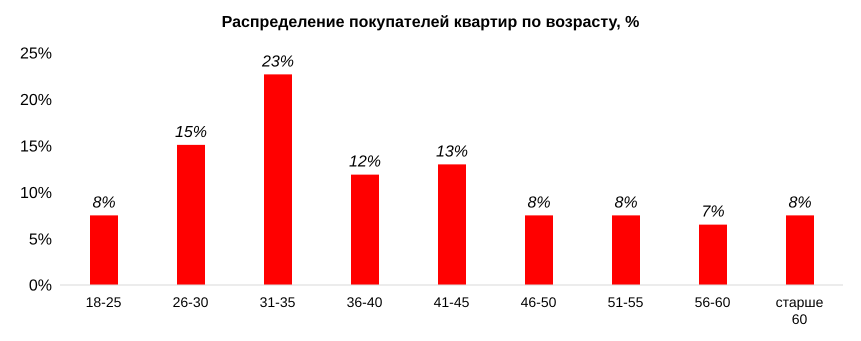 The width and height of the screenshot is (861, 341). Describe the element at coordinates (40, 286) in the screenshot. I see `y-tick-label: 0%` at that location.